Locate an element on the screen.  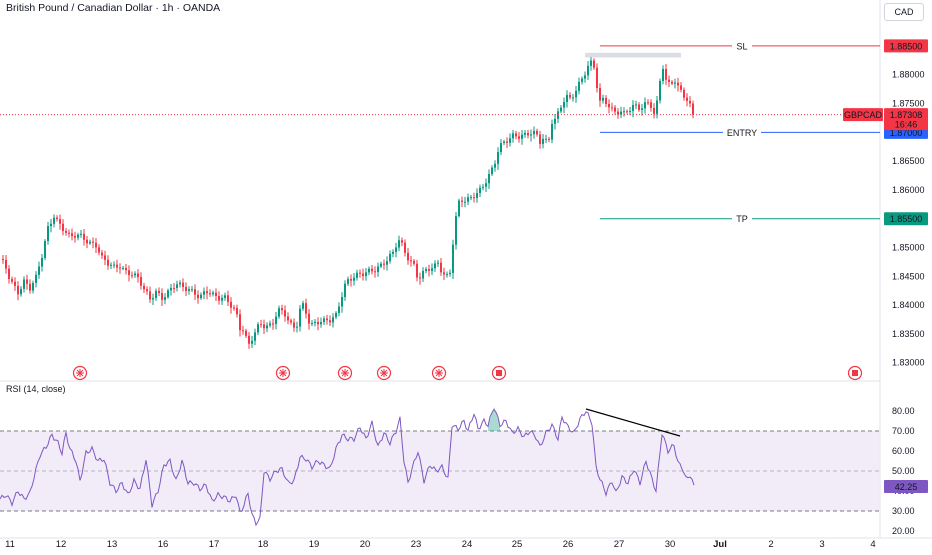
rsi-axis-tick: 20.00 is located at coordinates (903, 531).